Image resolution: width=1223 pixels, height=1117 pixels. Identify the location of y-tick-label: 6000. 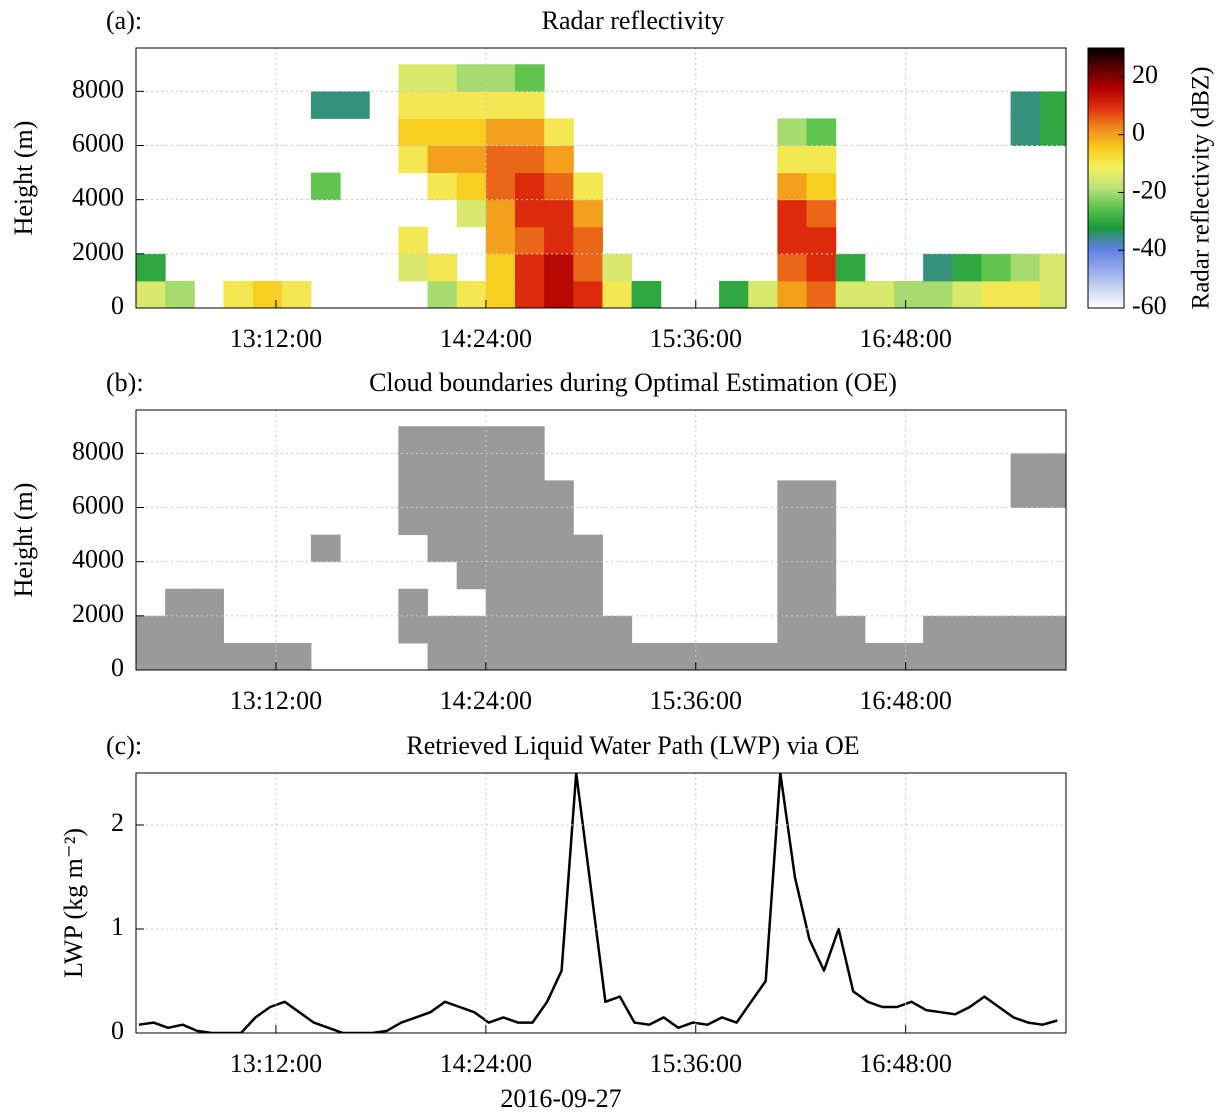
(98, 504).